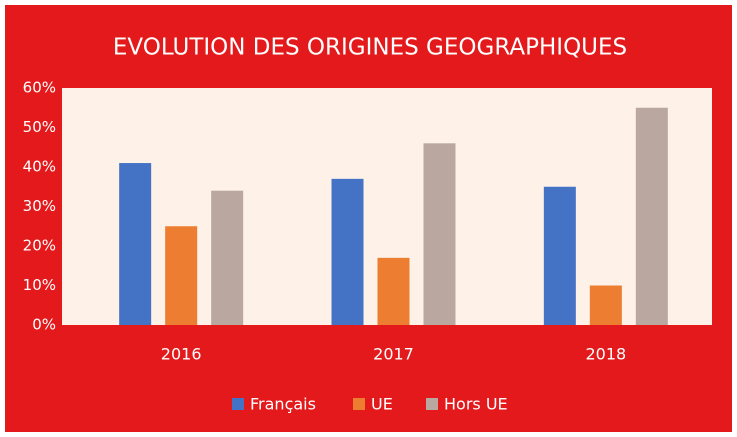  What do you see at coordinates (605, 354) in the screenshot?
I see `x-tick-label: 2018` at bounding box center [605, 354].